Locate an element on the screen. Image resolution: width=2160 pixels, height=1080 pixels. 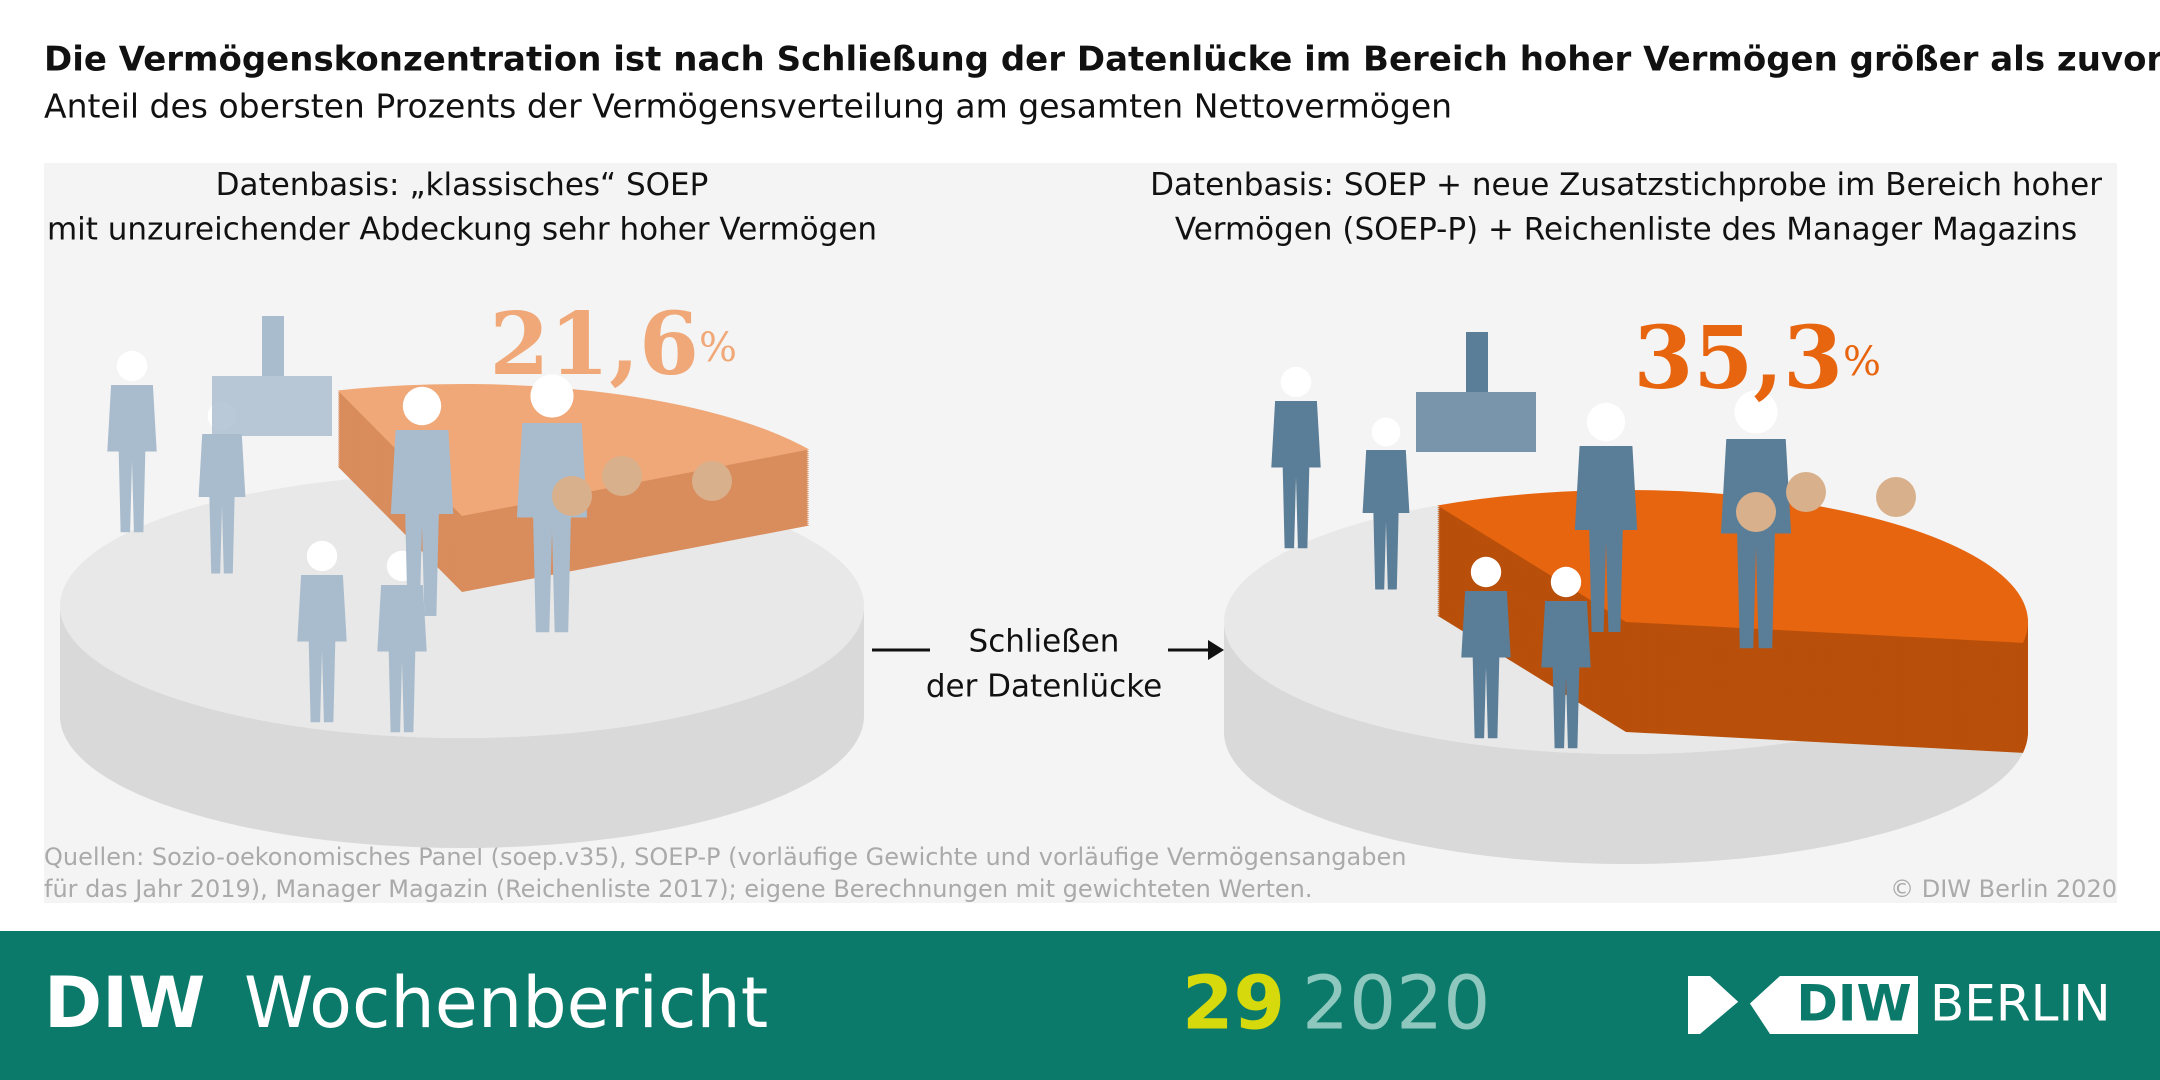
logo-icon-cut is located at coordinates (1735, 1015).